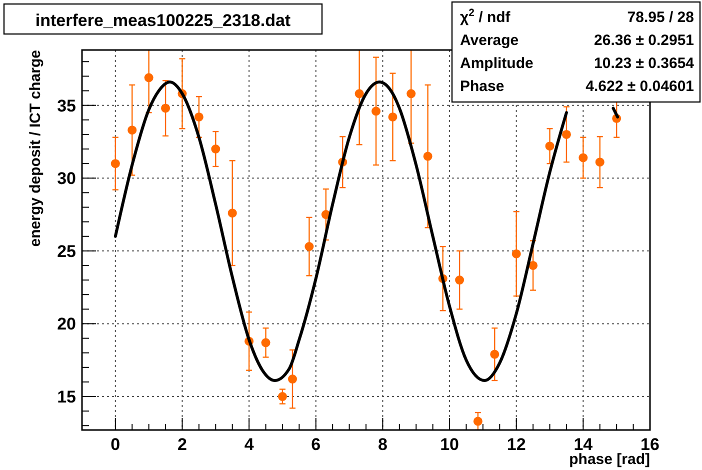 The image size is (702, 470). What do you see at coordinates (66, 106) in the screenshot?
I see `y-tick-label: 35` at bounding box center [66, 106].